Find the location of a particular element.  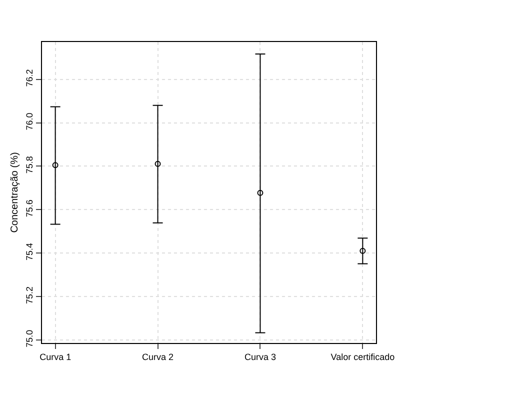

x-tick-label: Curva 2 is located at coordinates (158, 357).